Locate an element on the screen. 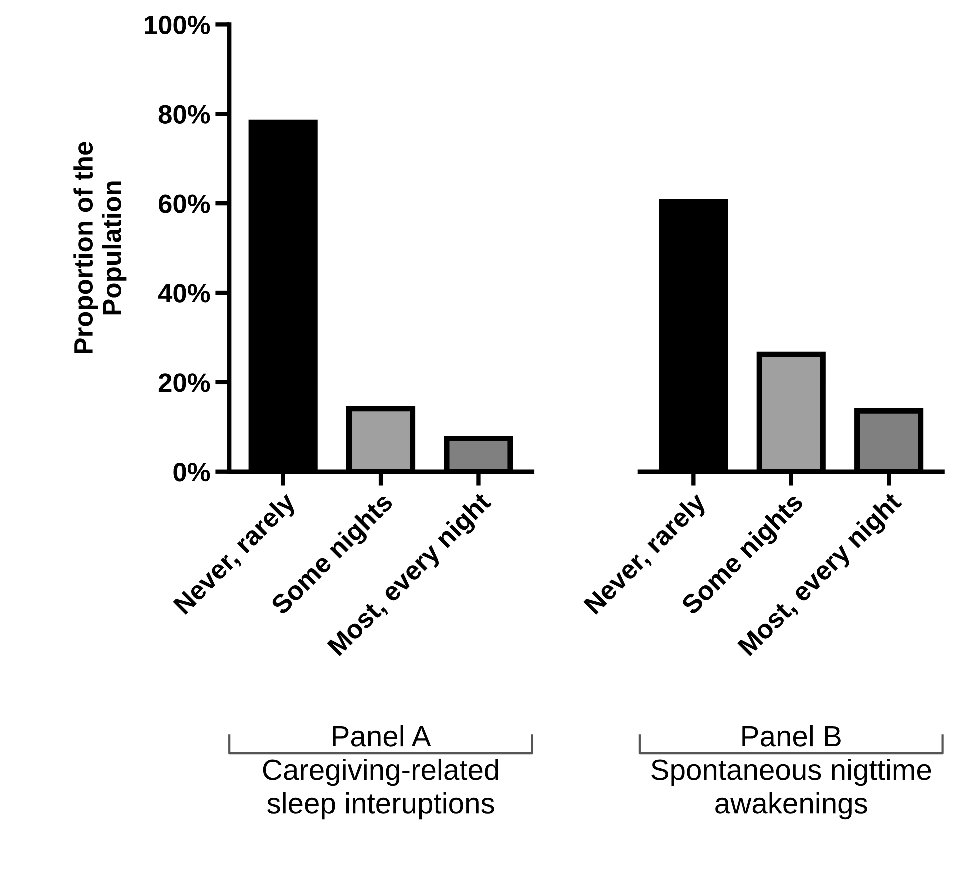  y-tick-label: 20% is located at coordinates (184, 383).